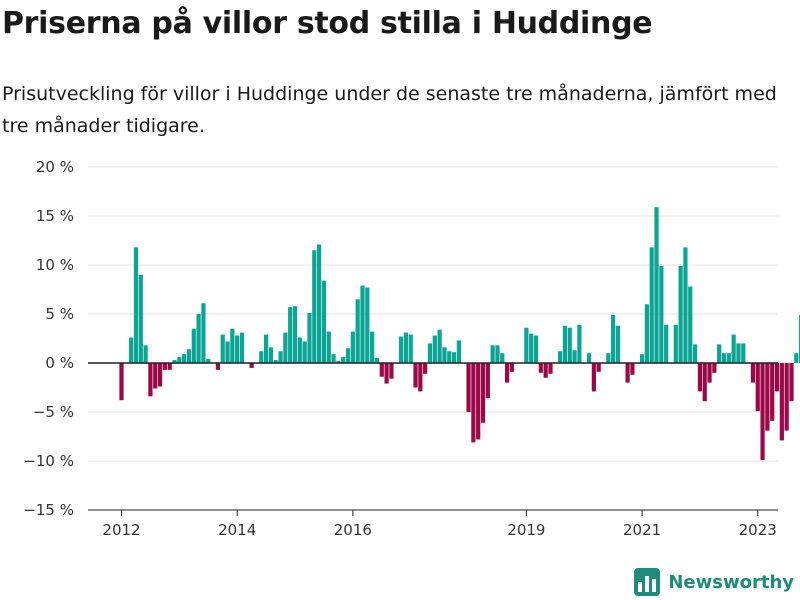 Image resolution: width=800 pixels, height=600 pixels. What do you see at coordinates (59, 363) in the screenshot?
I see `y-tick-label: 0 %` at bounding box center [59, 363].